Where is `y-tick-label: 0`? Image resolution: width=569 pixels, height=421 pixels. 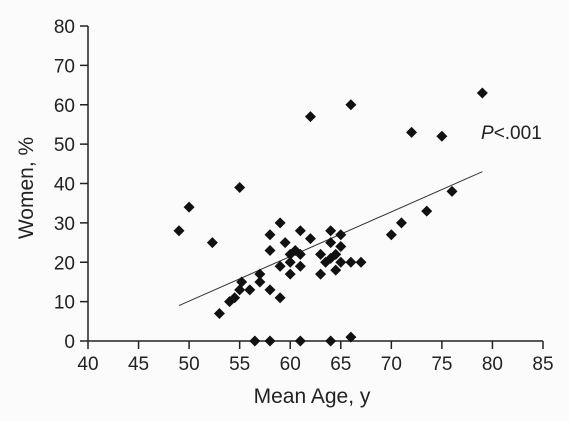 y-tick-label: 0 is located at coordinates (69, 342).